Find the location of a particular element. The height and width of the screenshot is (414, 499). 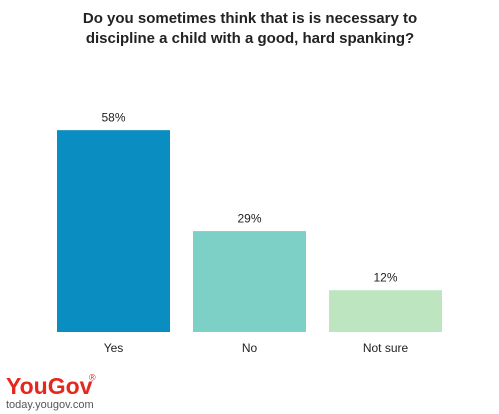

value-label: 29% is located at coordinates (249, 218).